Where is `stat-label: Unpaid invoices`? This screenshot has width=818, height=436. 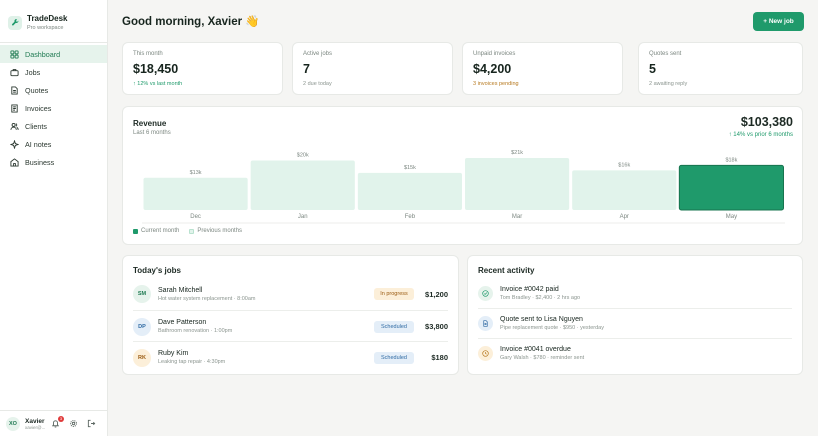 stat-label: Unpaid invoices is located at coordinates (494, 54).